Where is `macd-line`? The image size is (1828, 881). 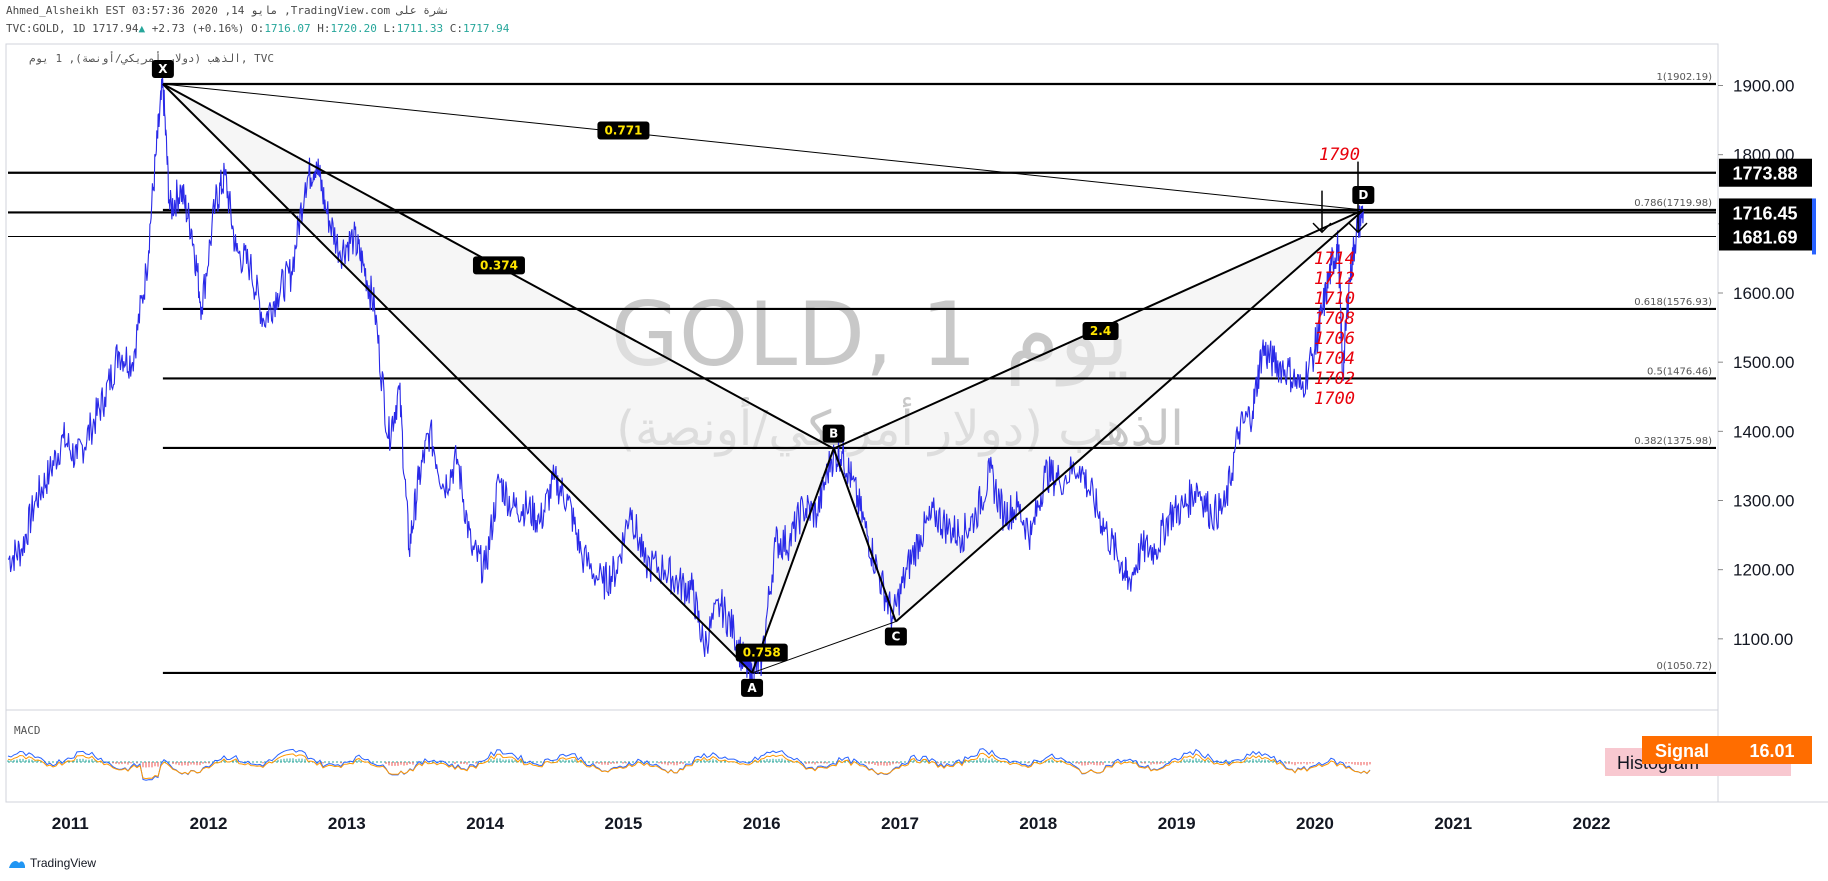
macd-line is located at coordinates (689, 764).